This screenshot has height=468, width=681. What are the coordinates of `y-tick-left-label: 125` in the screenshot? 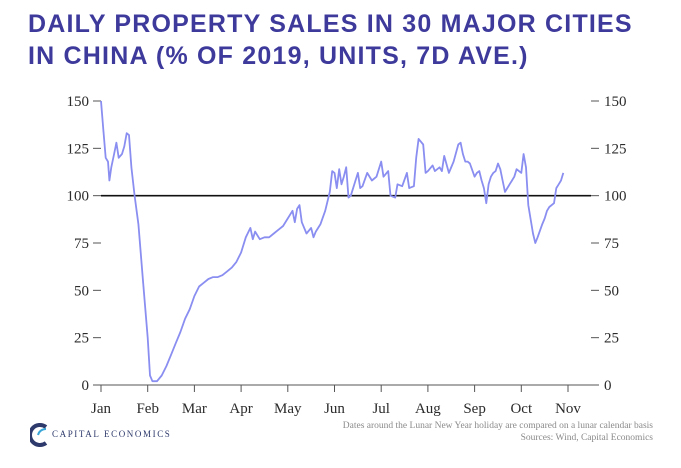 It's located at (78, 149).